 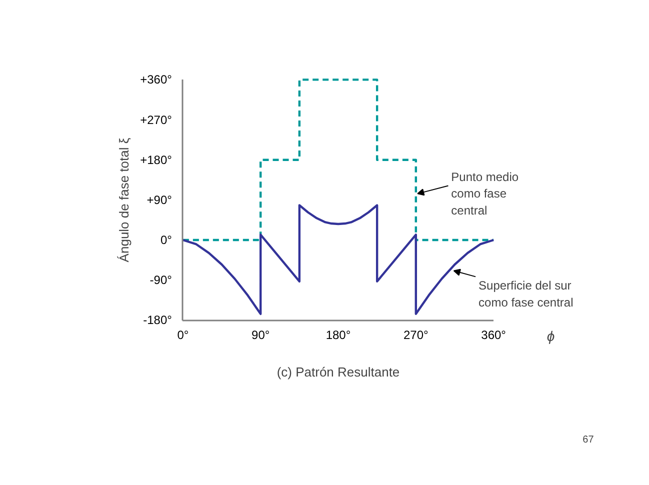 What do you see at coordinates (156, 159) in the screenshot?
I see `y-tick-label: +180°` at bounding box center [156, 159].